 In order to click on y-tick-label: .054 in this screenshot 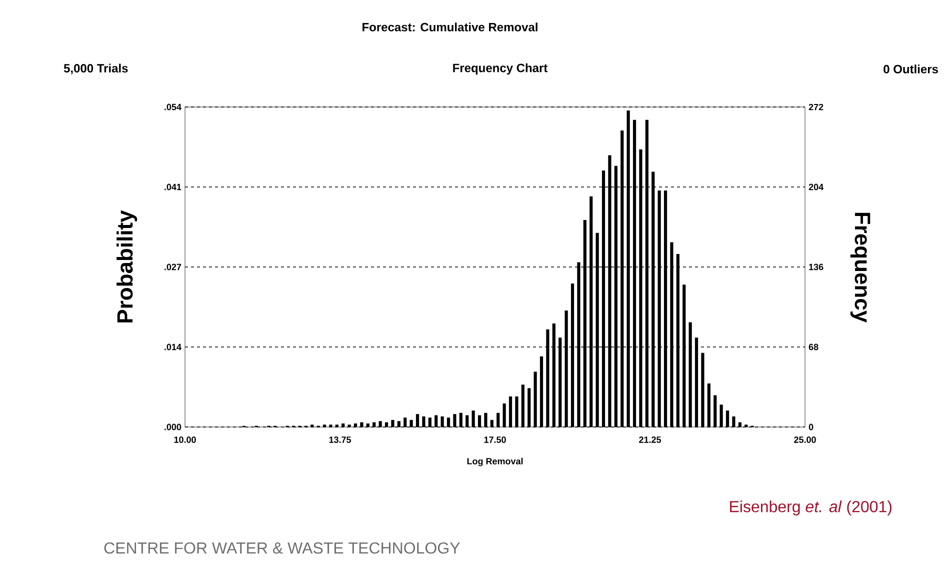, I will do `click(173, 107)`.